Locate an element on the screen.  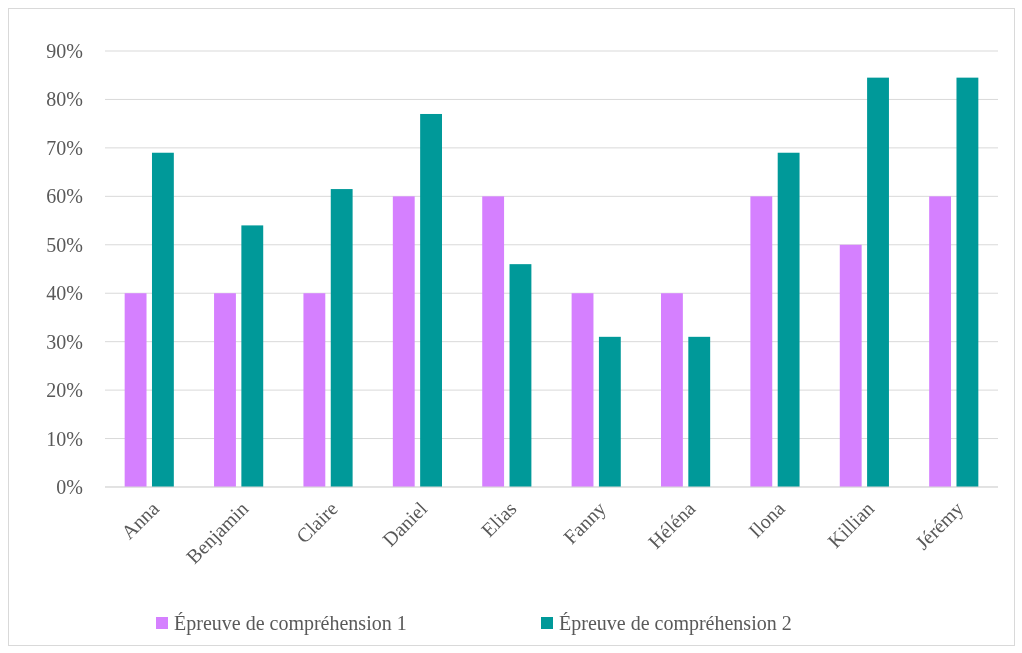
y-tick-label: 50% is located at coordinates (64, 244).